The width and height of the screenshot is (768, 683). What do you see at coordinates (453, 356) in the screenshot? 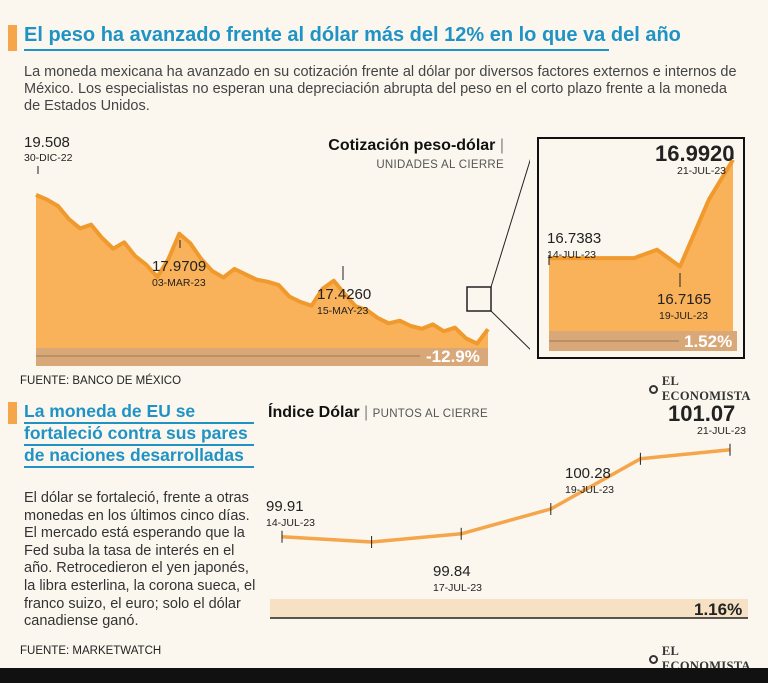
I see `chart1-change: -12.9%` at bounding box center [453, 356].